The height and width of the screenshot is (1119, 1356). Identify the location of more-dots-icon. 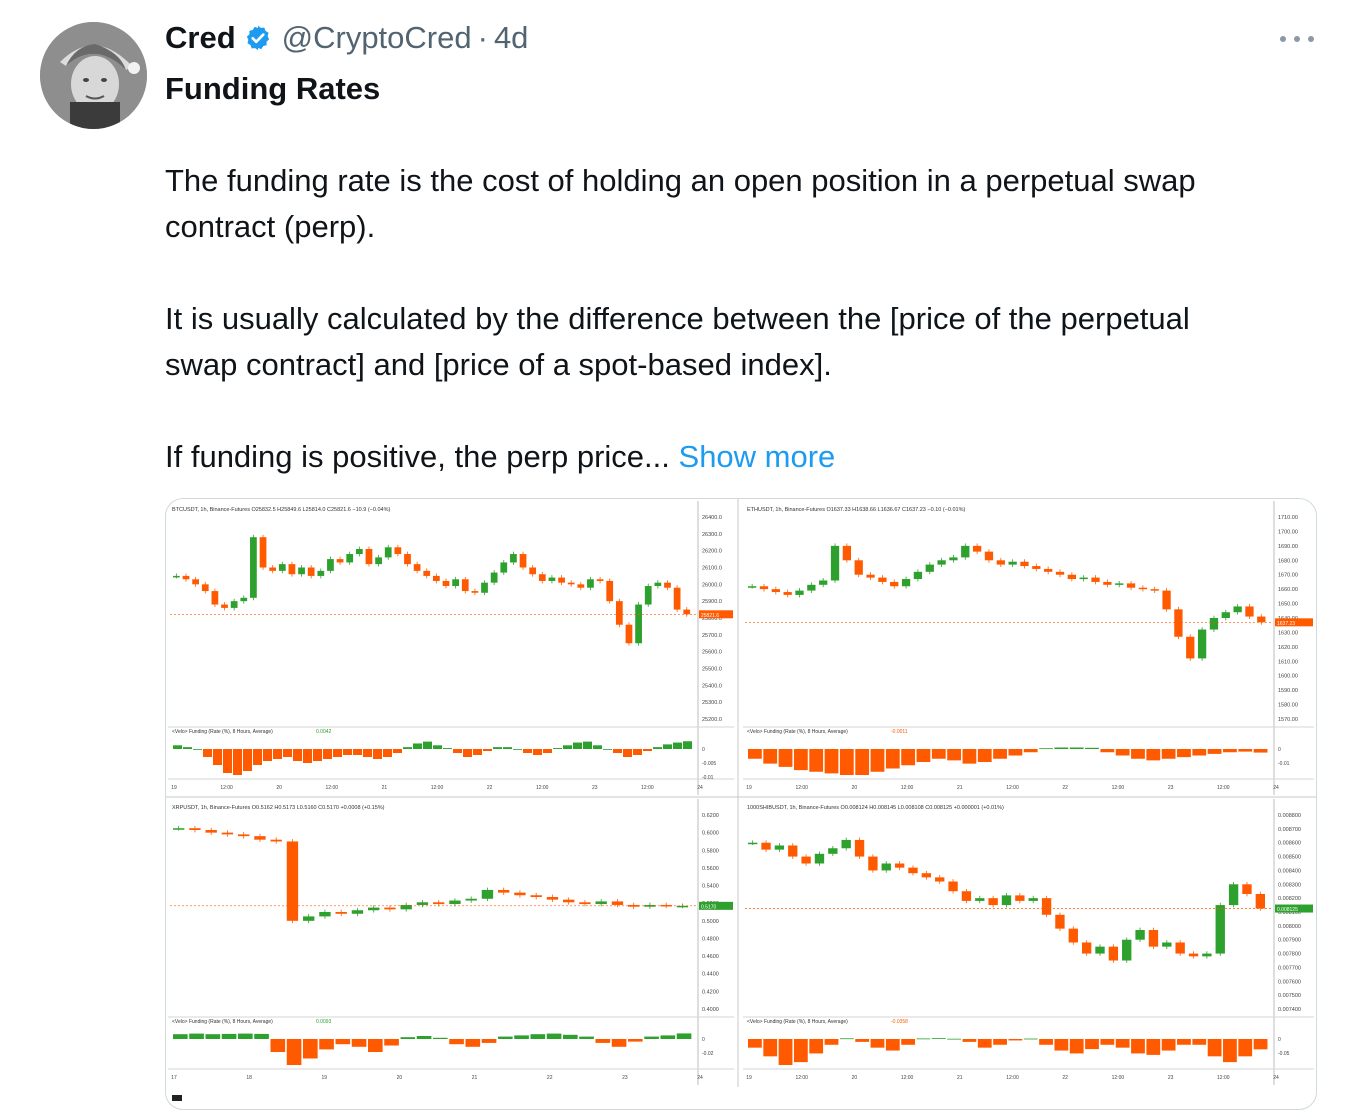
(1297, 39).